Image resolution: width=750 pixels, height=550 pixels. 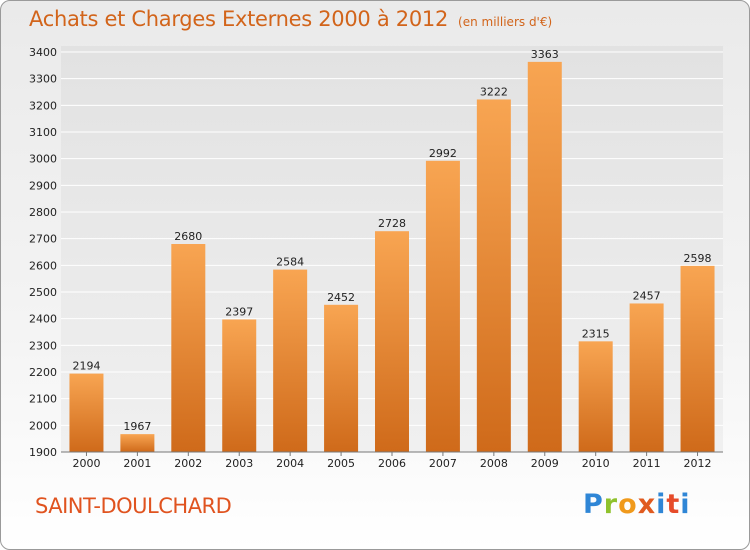 I want to click on chart-title-text: Achats et Charges Externes 2000 à 2012, so click(x=239, y=19).